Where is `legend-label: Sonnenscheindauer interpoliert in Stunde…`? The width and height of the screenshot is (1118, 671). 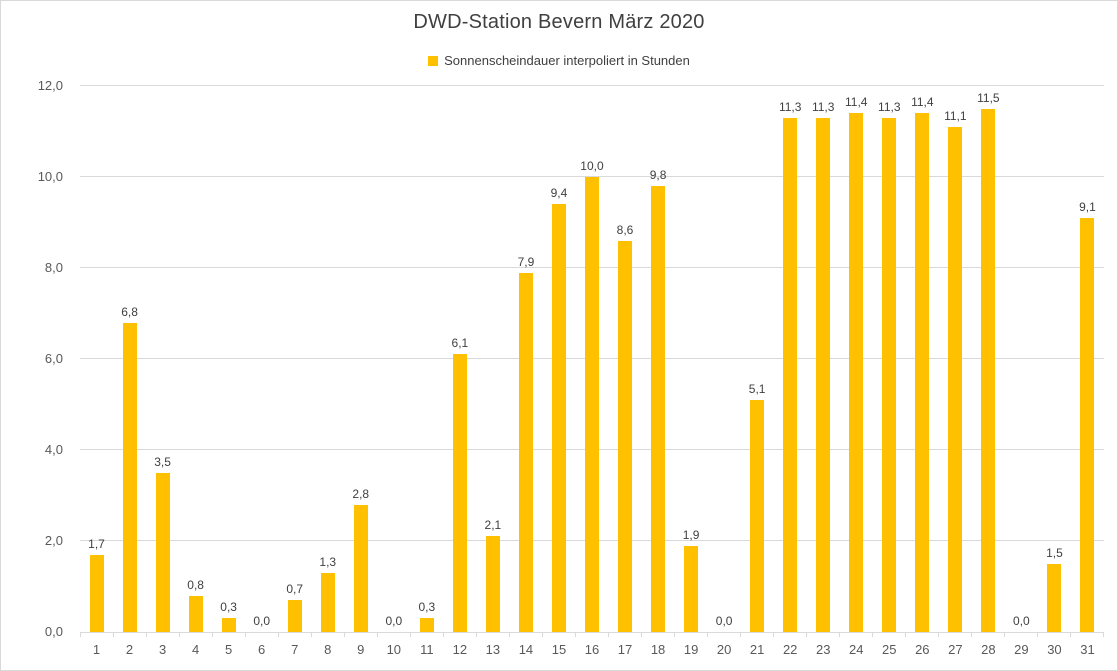
legend-label: Sonnenscheindauer interpoliert in Stunde… is located at coordinates (567, 60).